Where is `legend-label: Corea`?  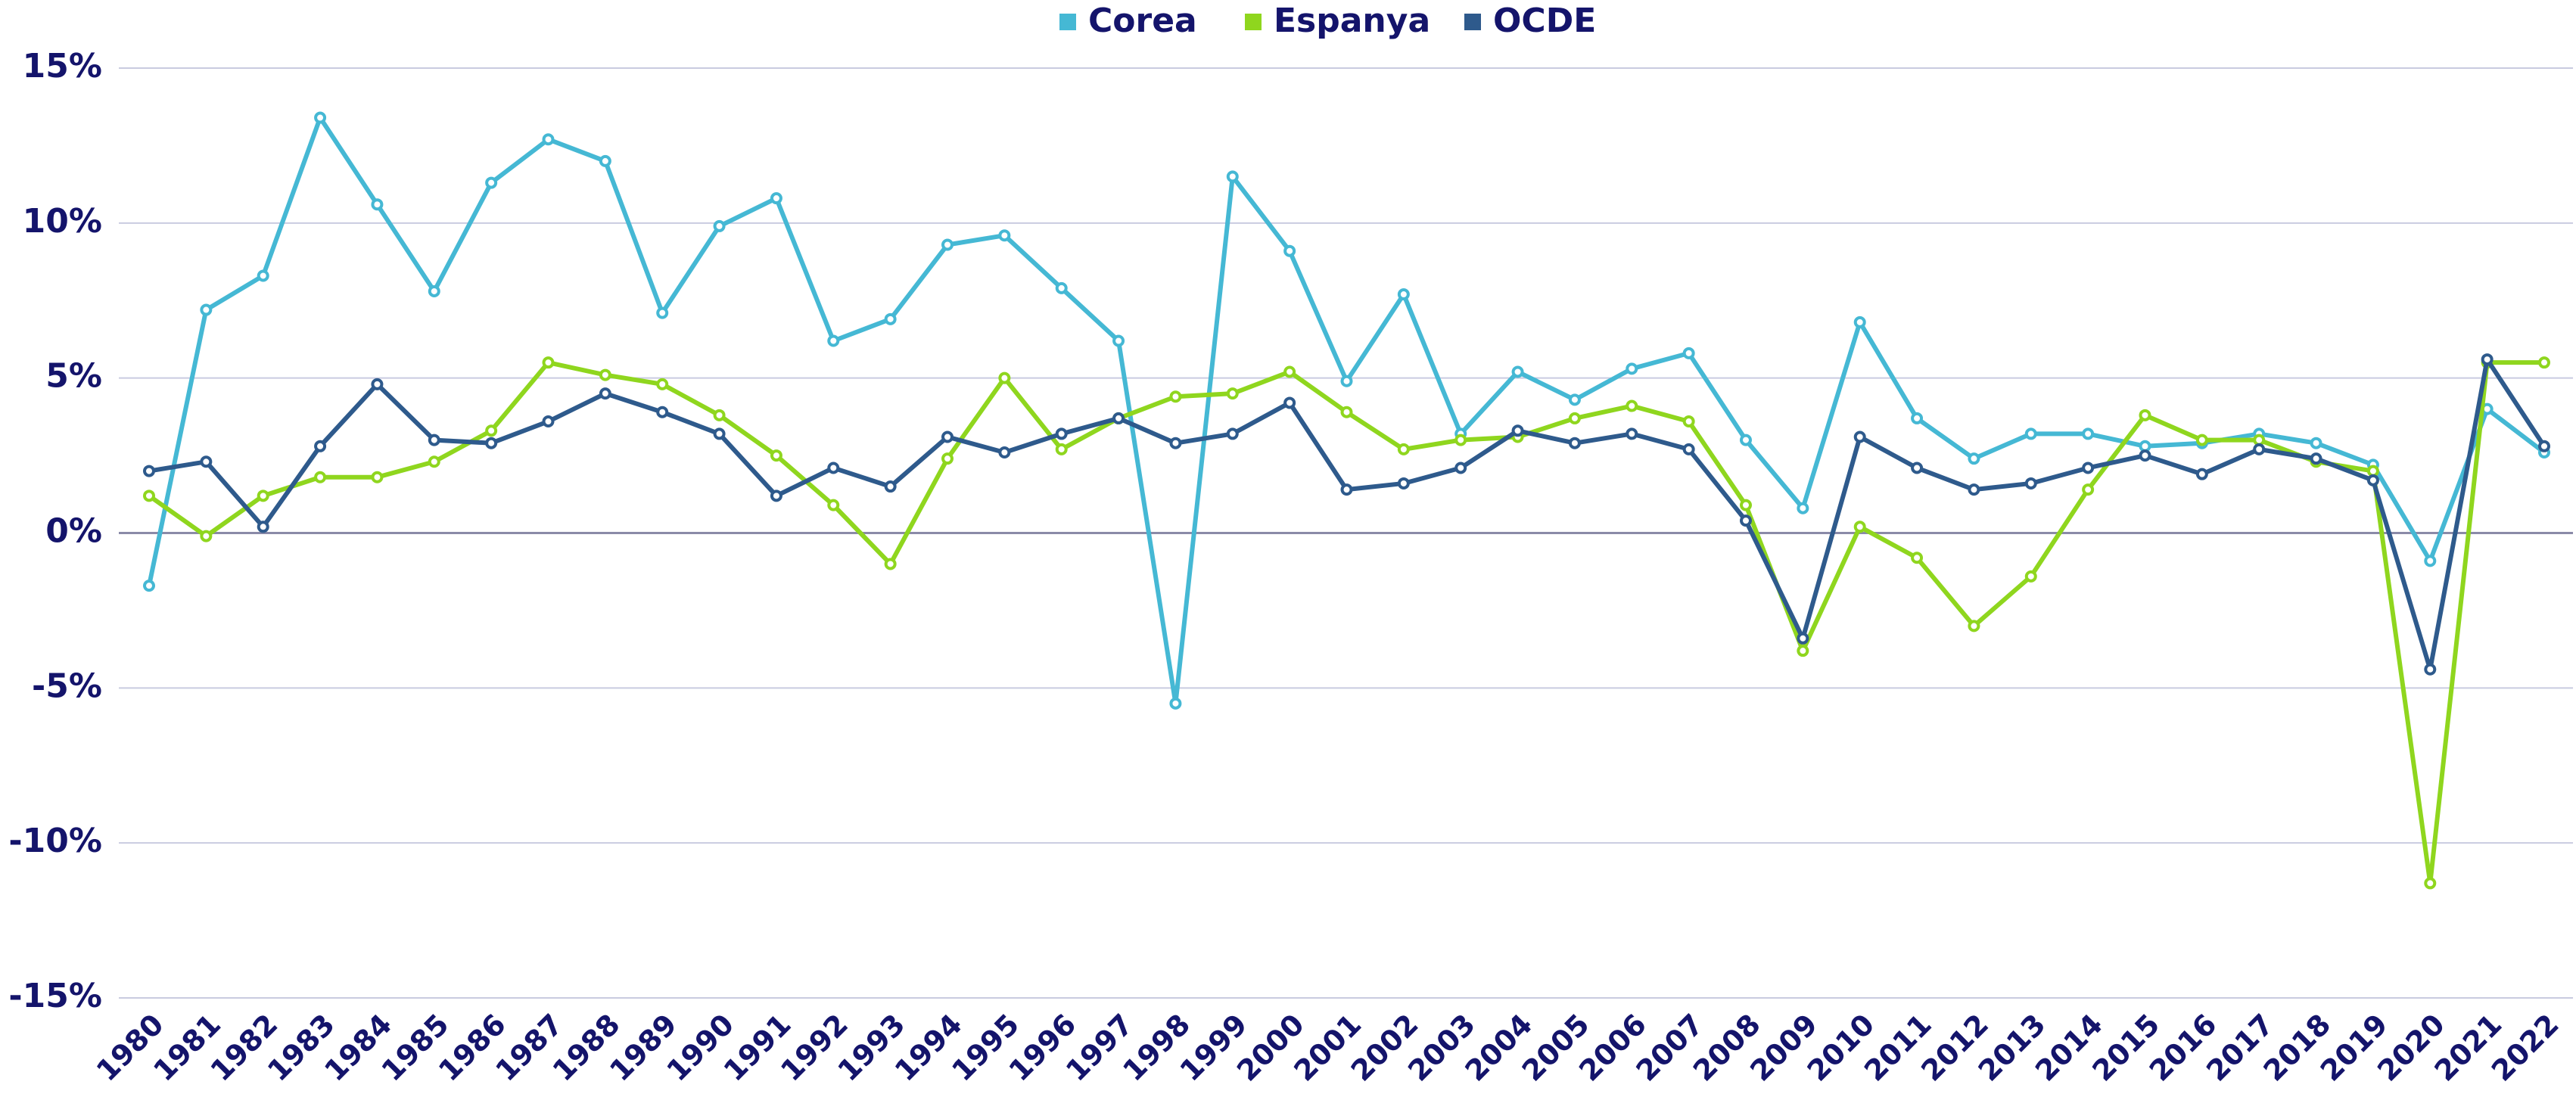 legend-label: Corea is located at coordinates (1142, 21).